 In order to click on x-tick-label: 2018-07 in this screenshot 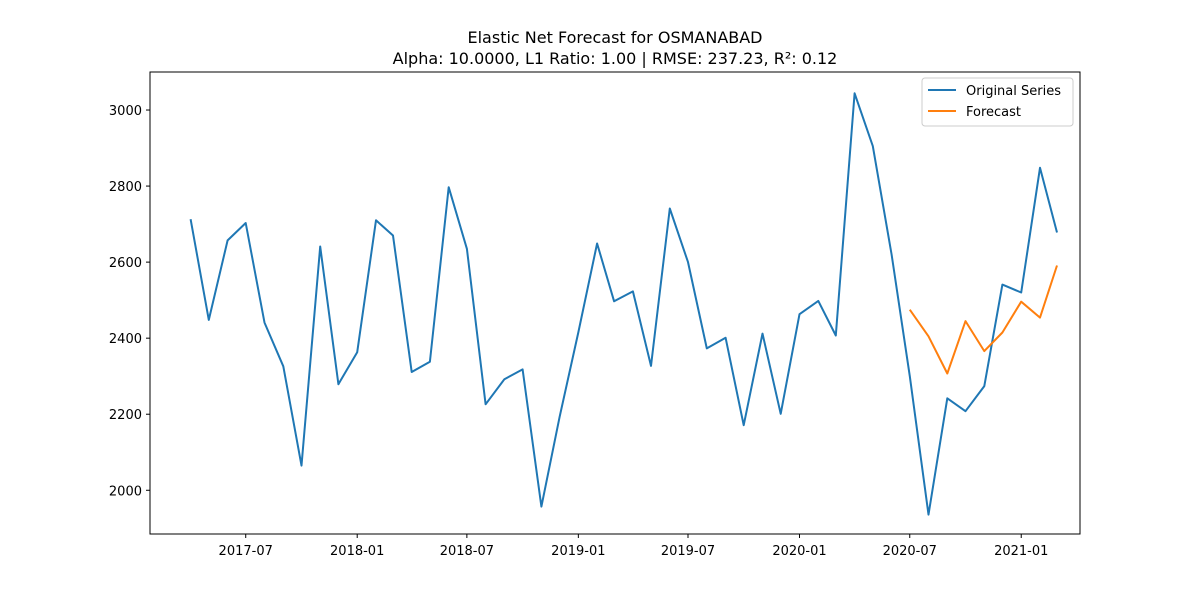, I will do `click(467, 551)`.